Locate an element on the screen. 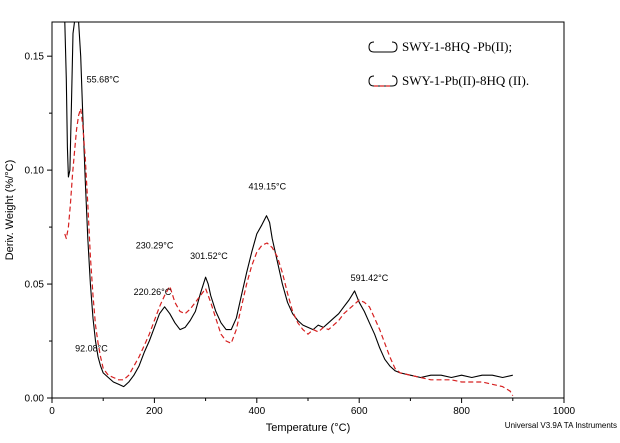 The width and height of the screenshot is (620, 443). y-tick-label: 0.05 is located at coordinates (35, 285).